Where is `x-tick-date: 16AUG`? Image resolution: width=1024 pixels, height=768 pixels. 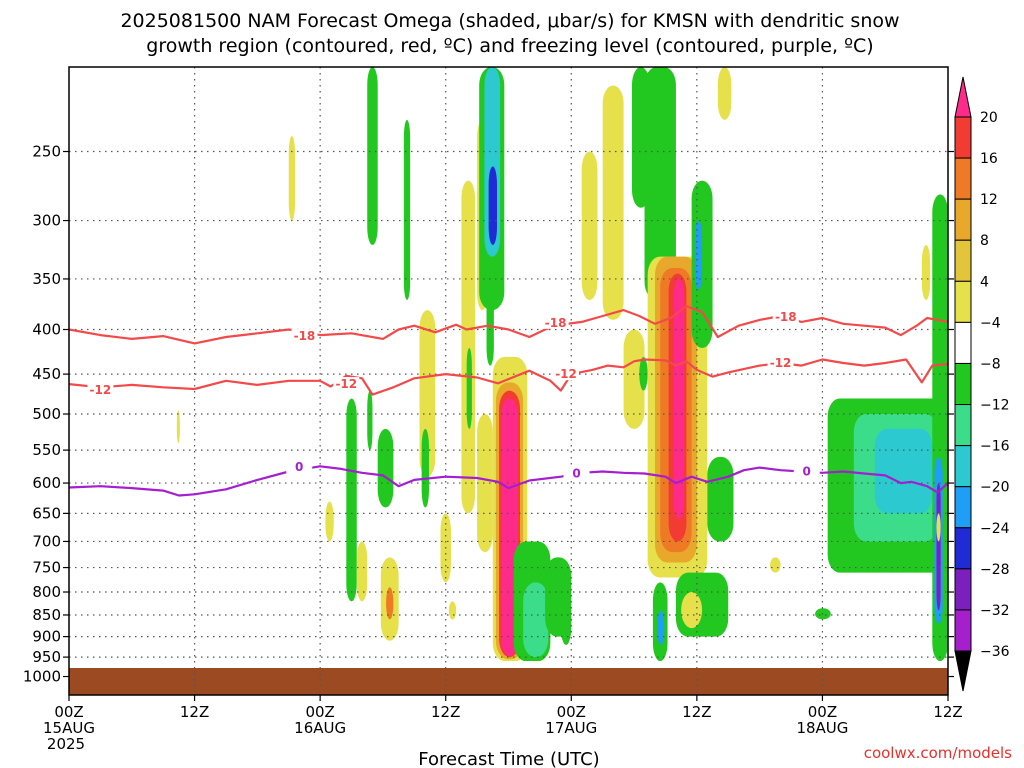
x-tick-date: 16AUG is located at coordinates (320, 728).